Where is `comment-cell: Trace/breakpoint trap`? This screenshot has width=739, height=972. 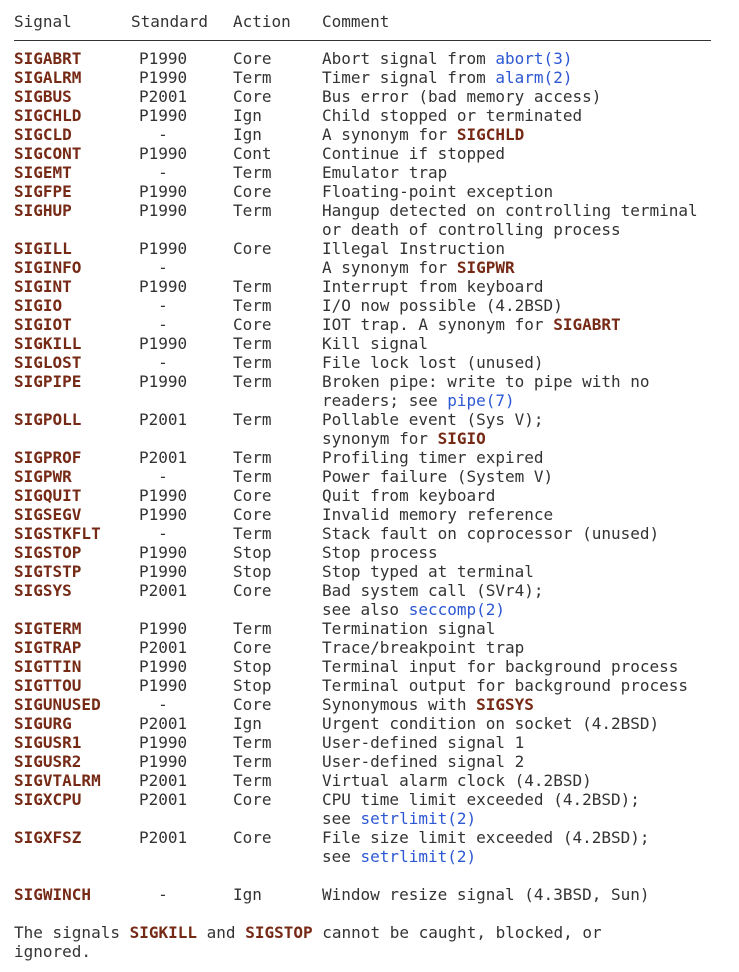 comment-cell: Trace/breakpoint trap is located at coordinates (530, 647).